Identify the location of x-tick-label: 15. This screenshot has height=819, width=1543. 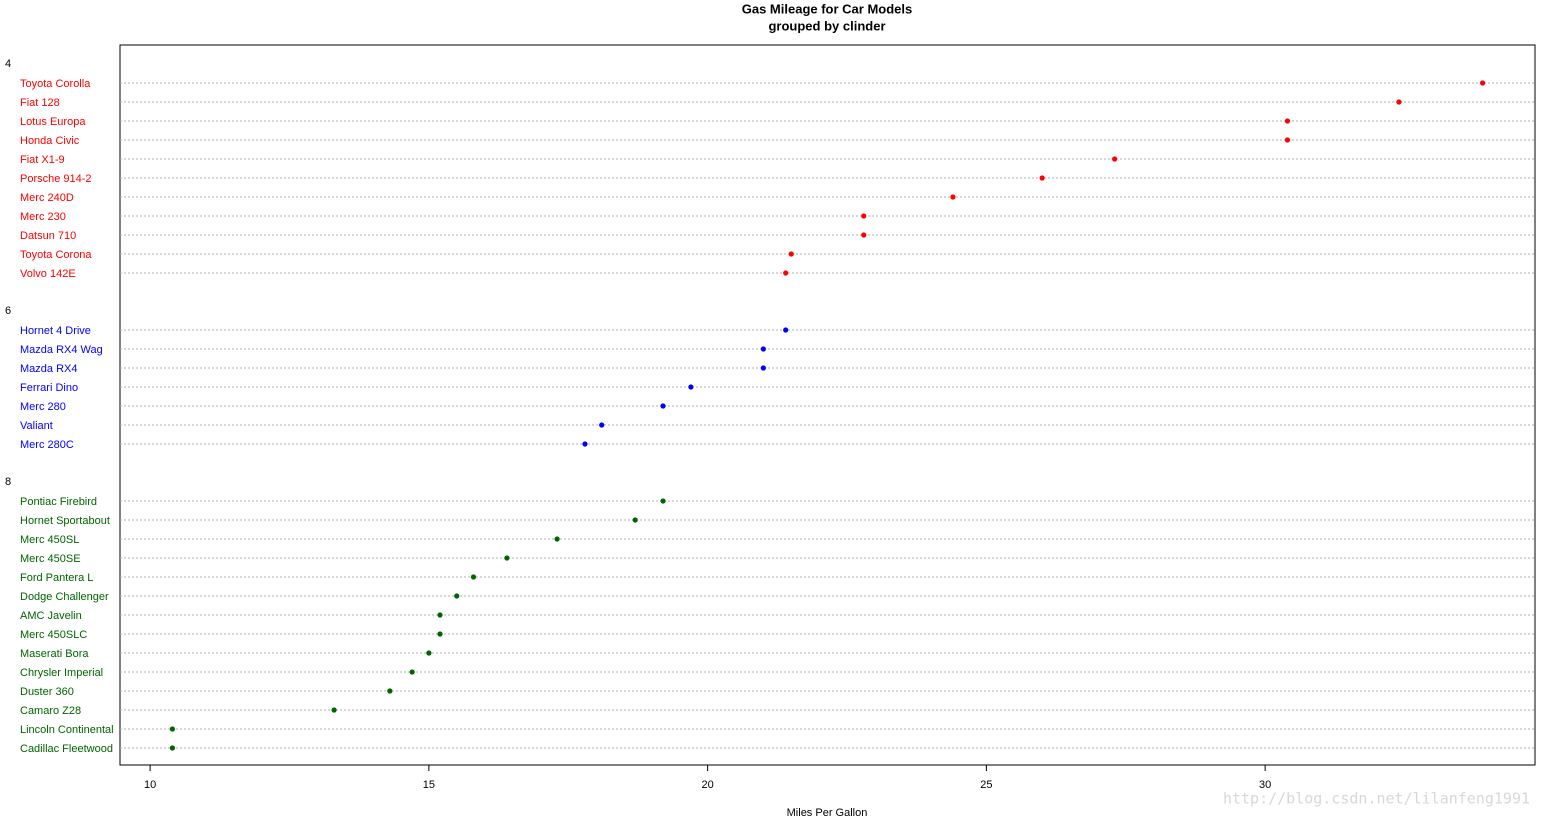
(429, 785).